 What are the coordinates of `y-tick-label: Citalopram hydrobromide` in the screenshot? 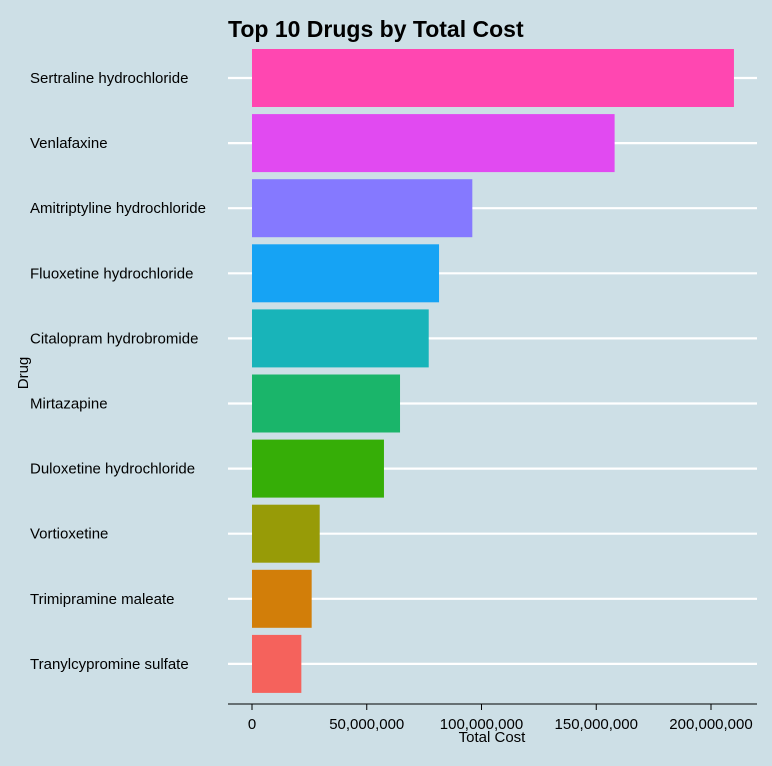 It's located at (114, 338).